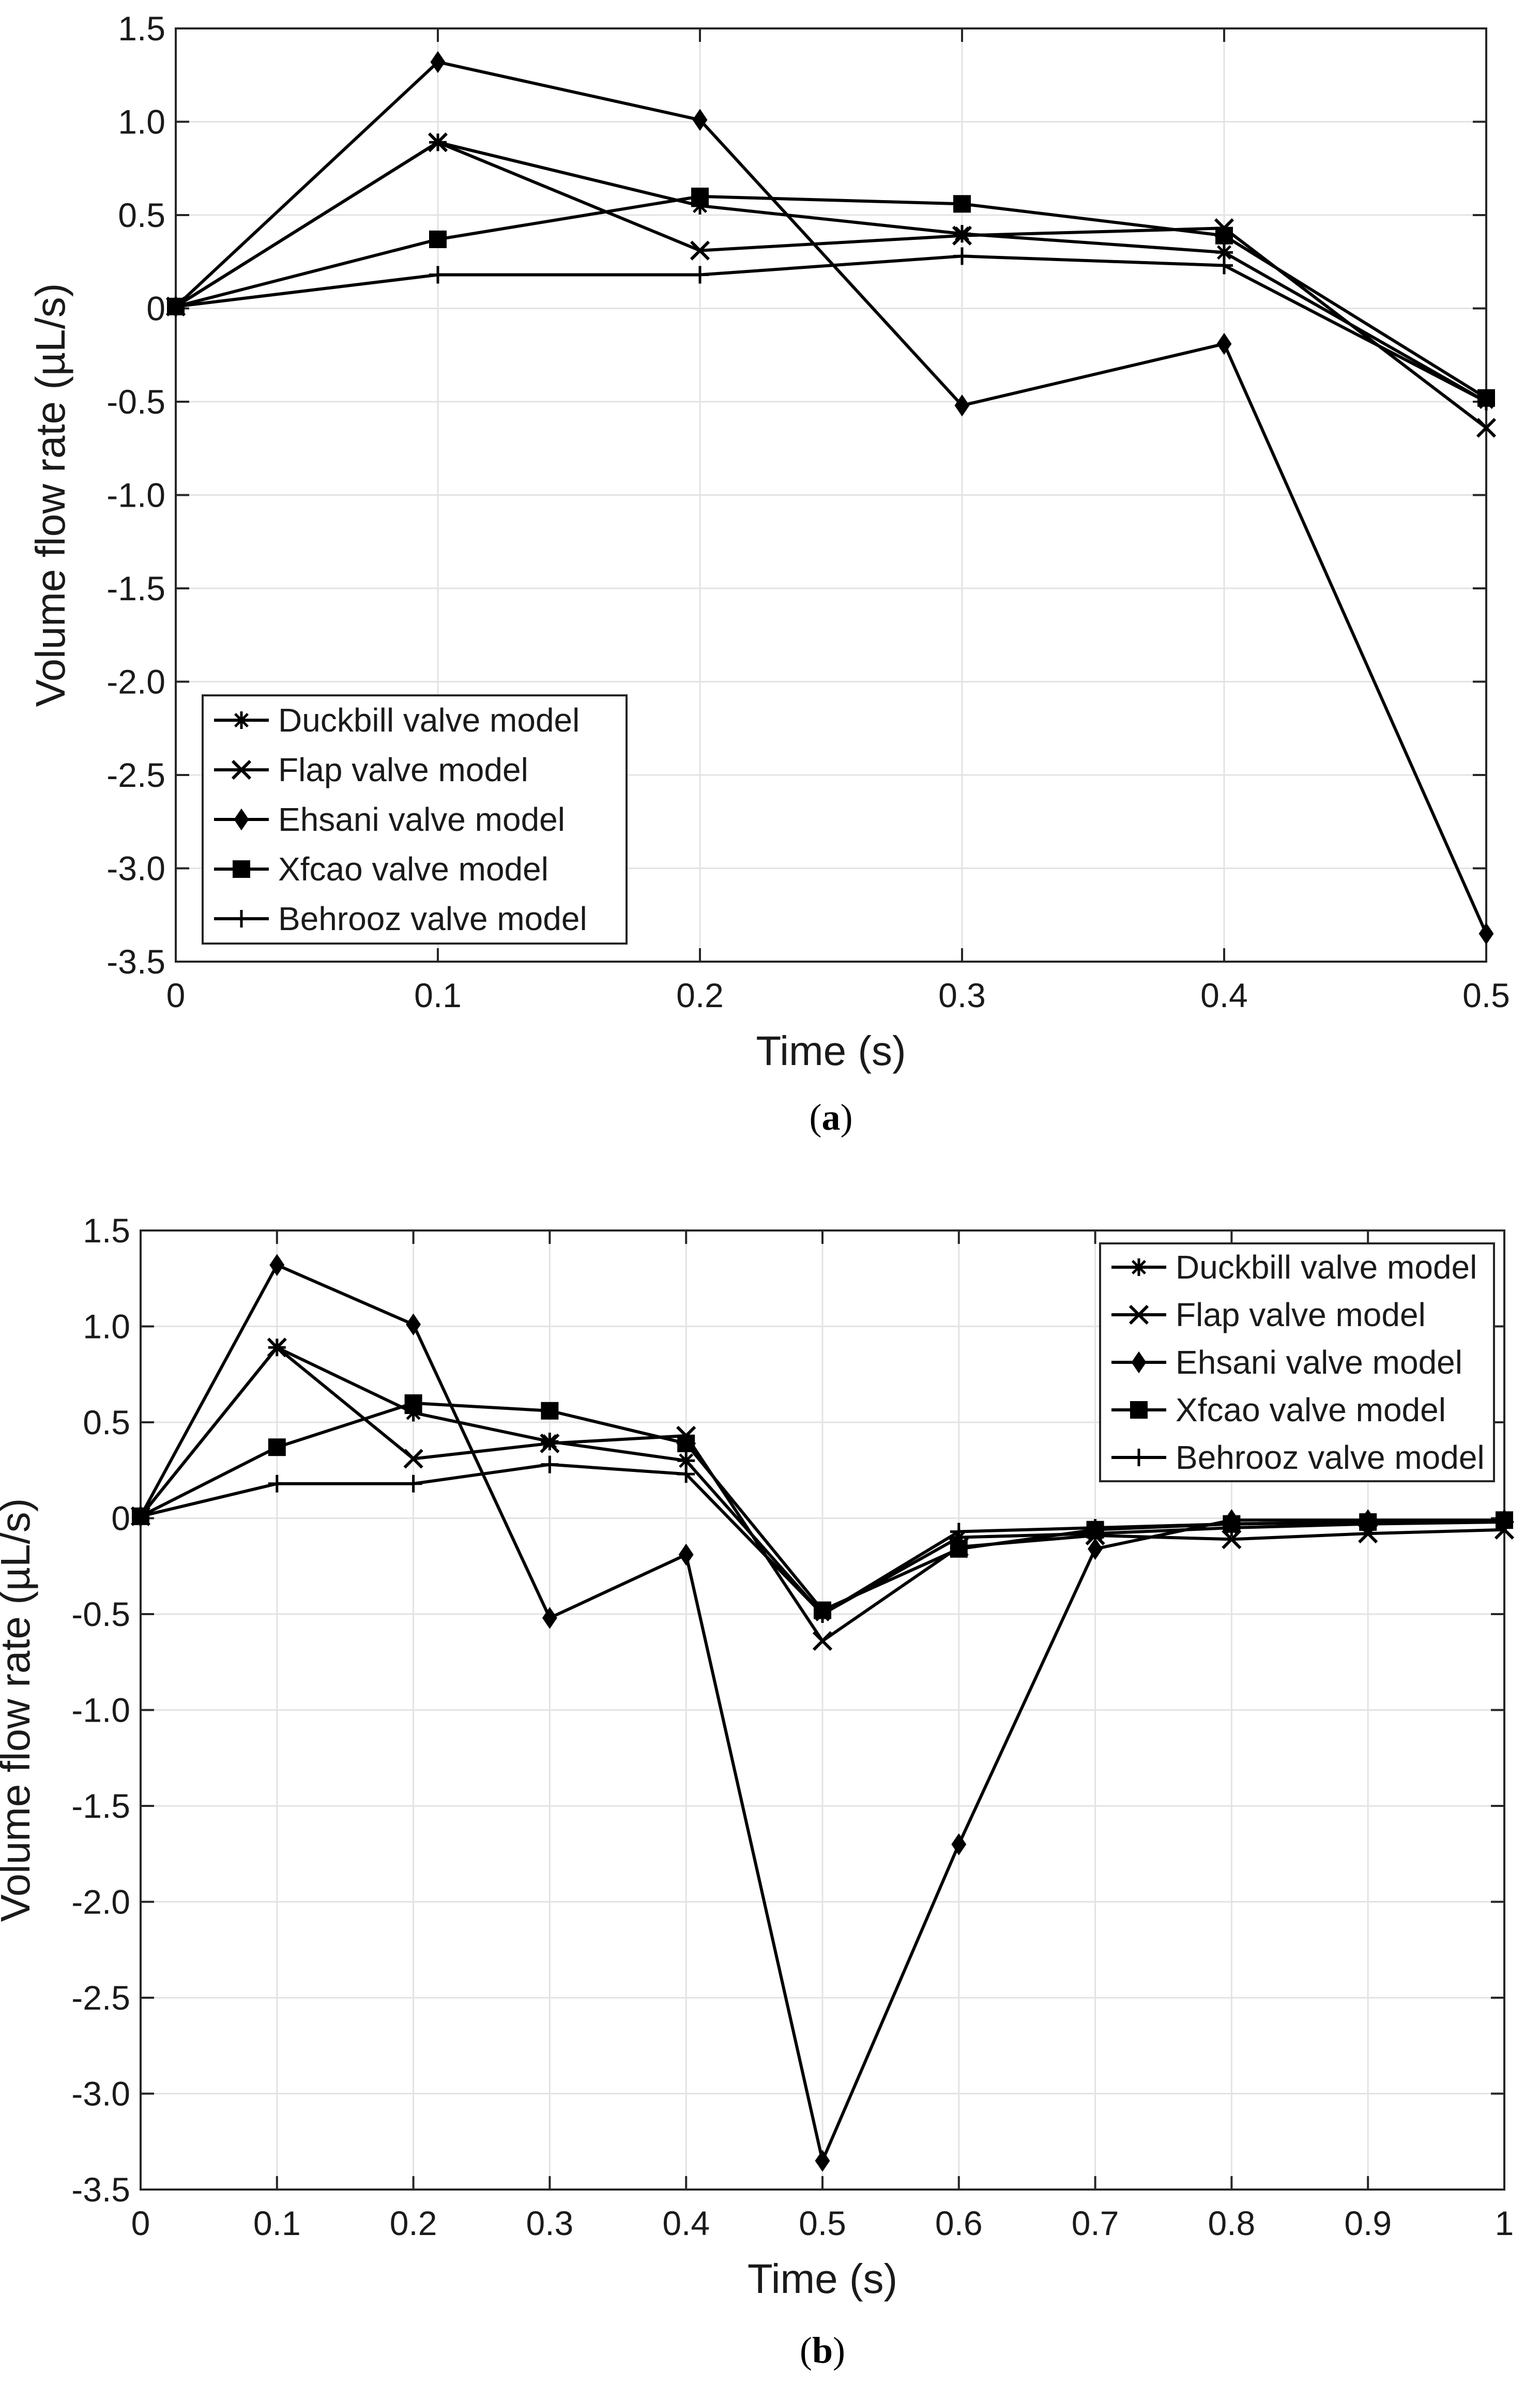  Describe the element at coordinates (1326, 1267) in the screenshot. I see `legend-label: Duckbill valve model` at that location.